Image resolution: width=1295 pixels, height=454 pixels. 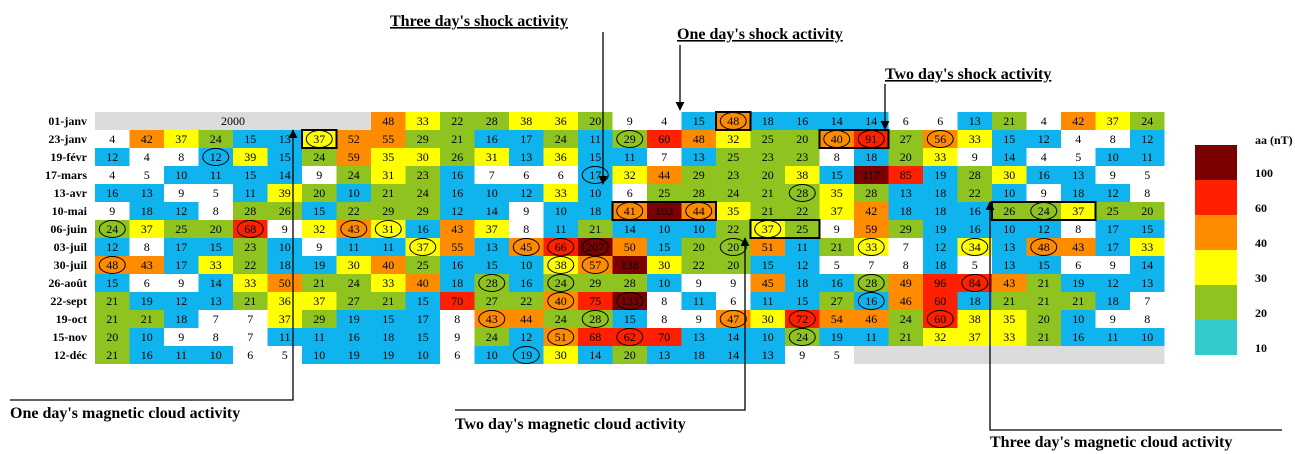 What do you see at coordinates (595, 247) in the screenshot?
I see `cell-value: 207` at bounding box center [595, 247].